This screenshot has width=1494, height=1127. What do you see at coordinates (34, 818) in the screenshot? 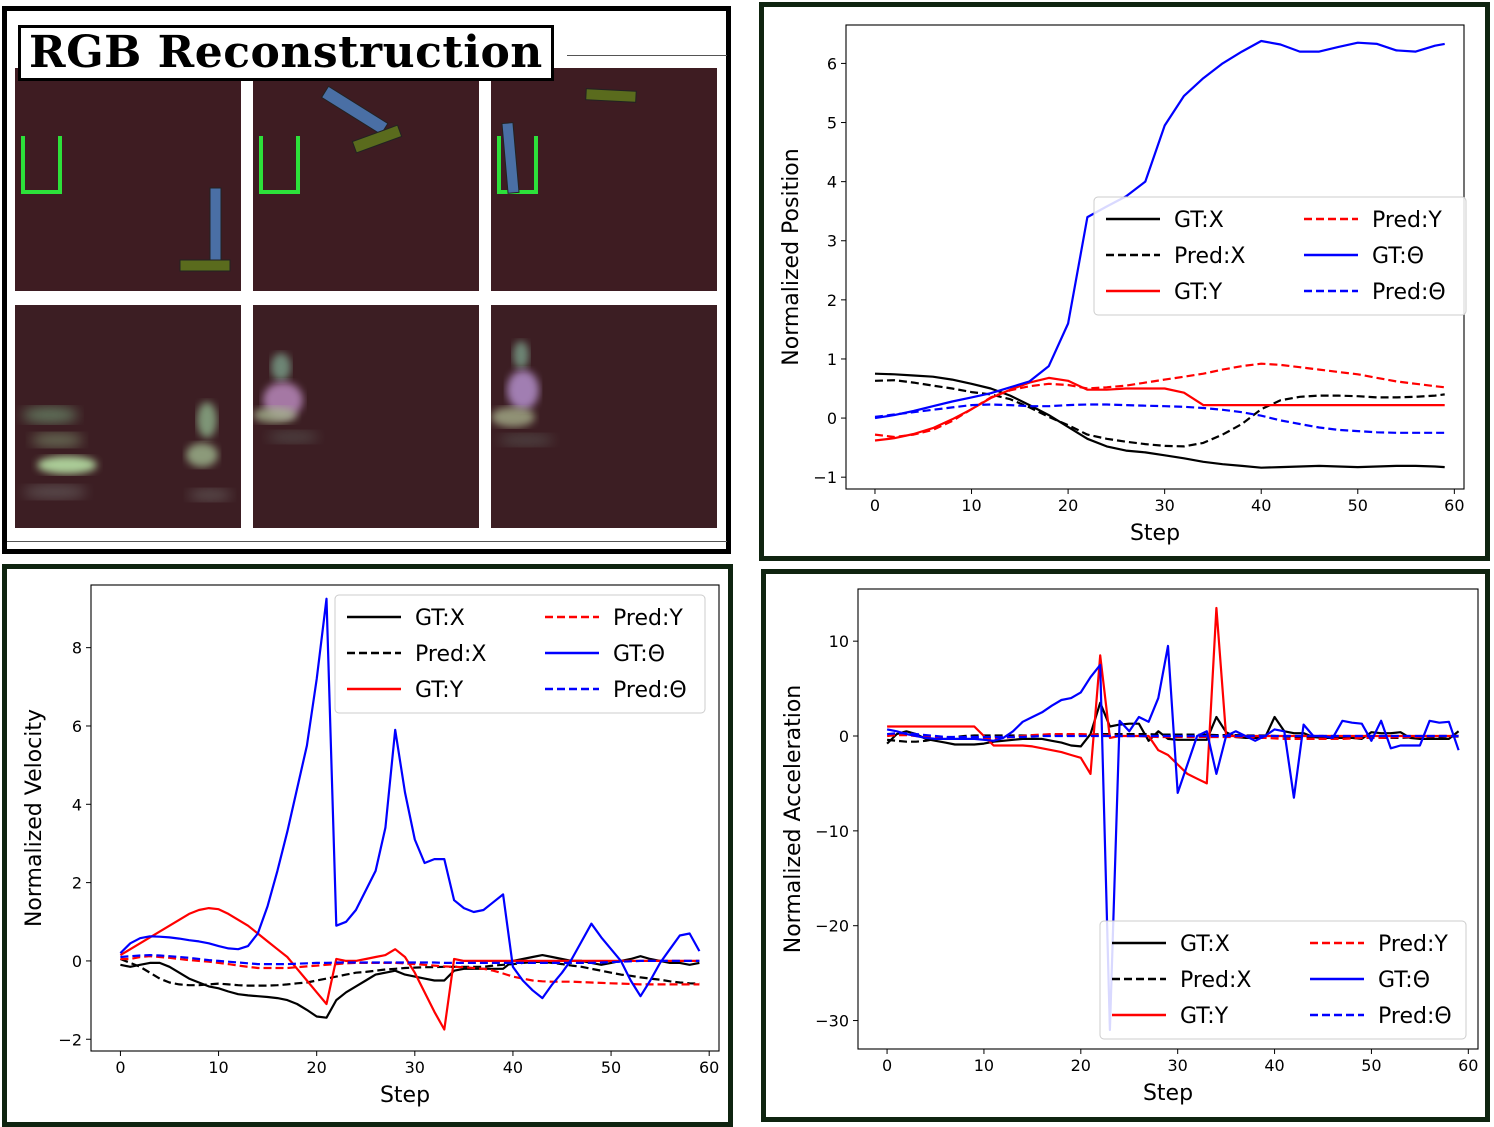
I see `y-axis-label: Normalized Velocity` at bounding box center [34, 818].